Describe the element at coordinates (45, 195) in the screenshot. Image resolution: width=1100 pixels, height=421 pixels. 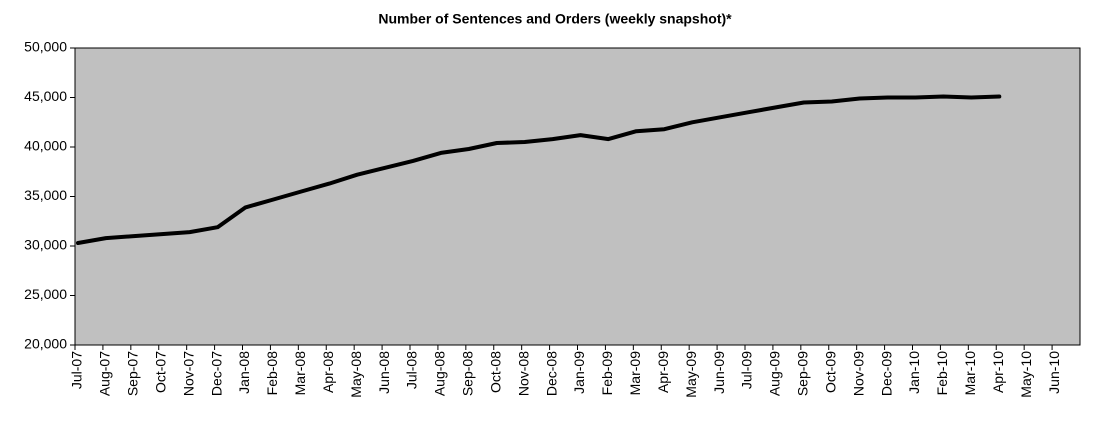
I see `y-tick-label: 35,000` at that location.